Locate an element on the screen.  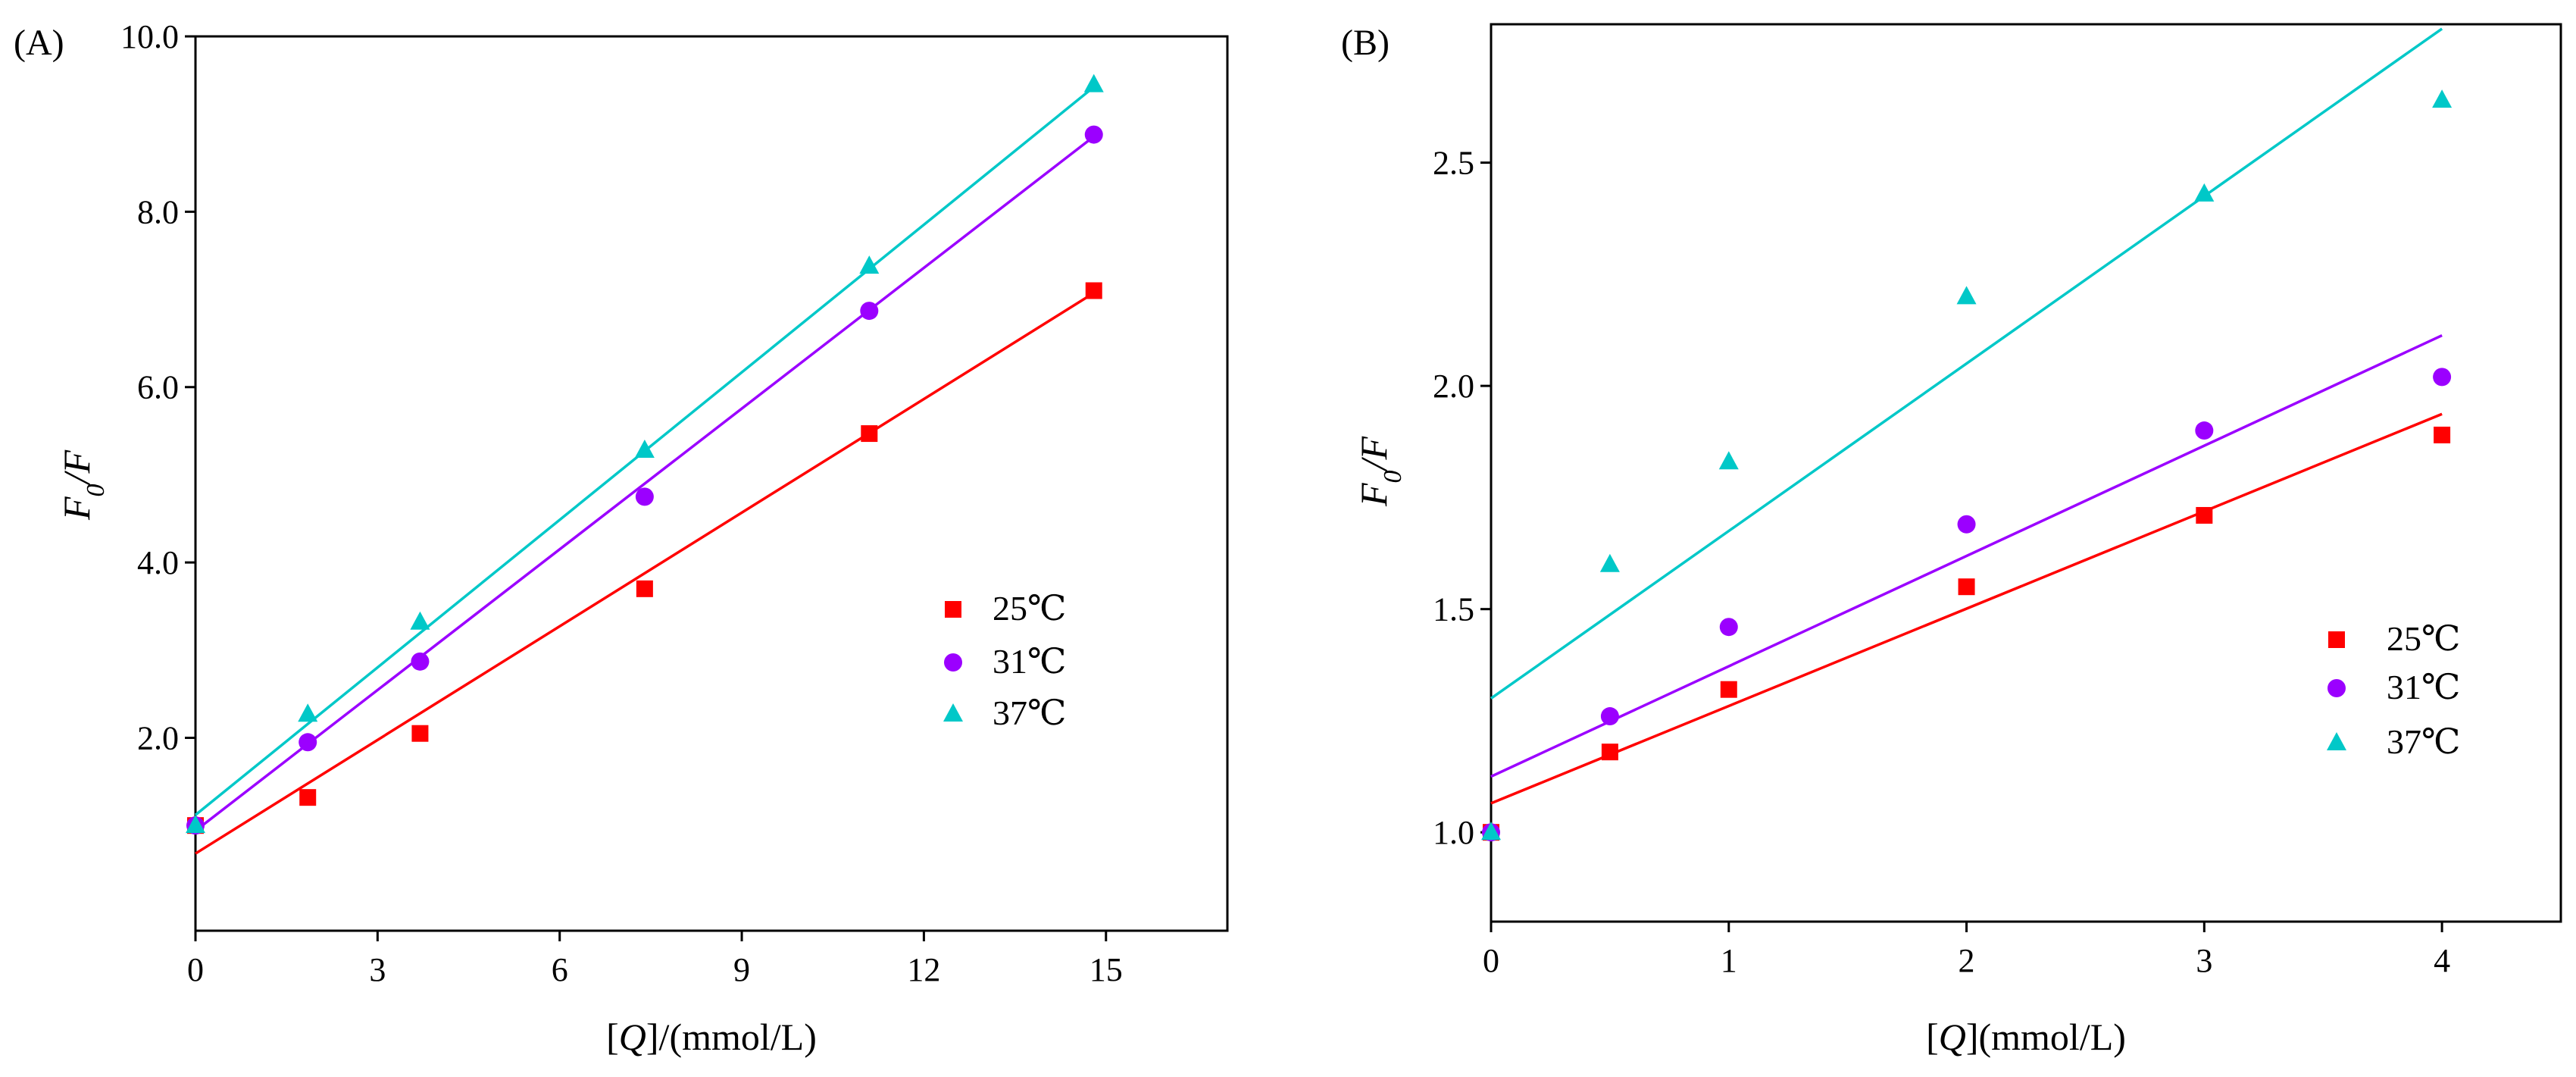
x-tick-label: 9 is located at coordinates (741, 969).